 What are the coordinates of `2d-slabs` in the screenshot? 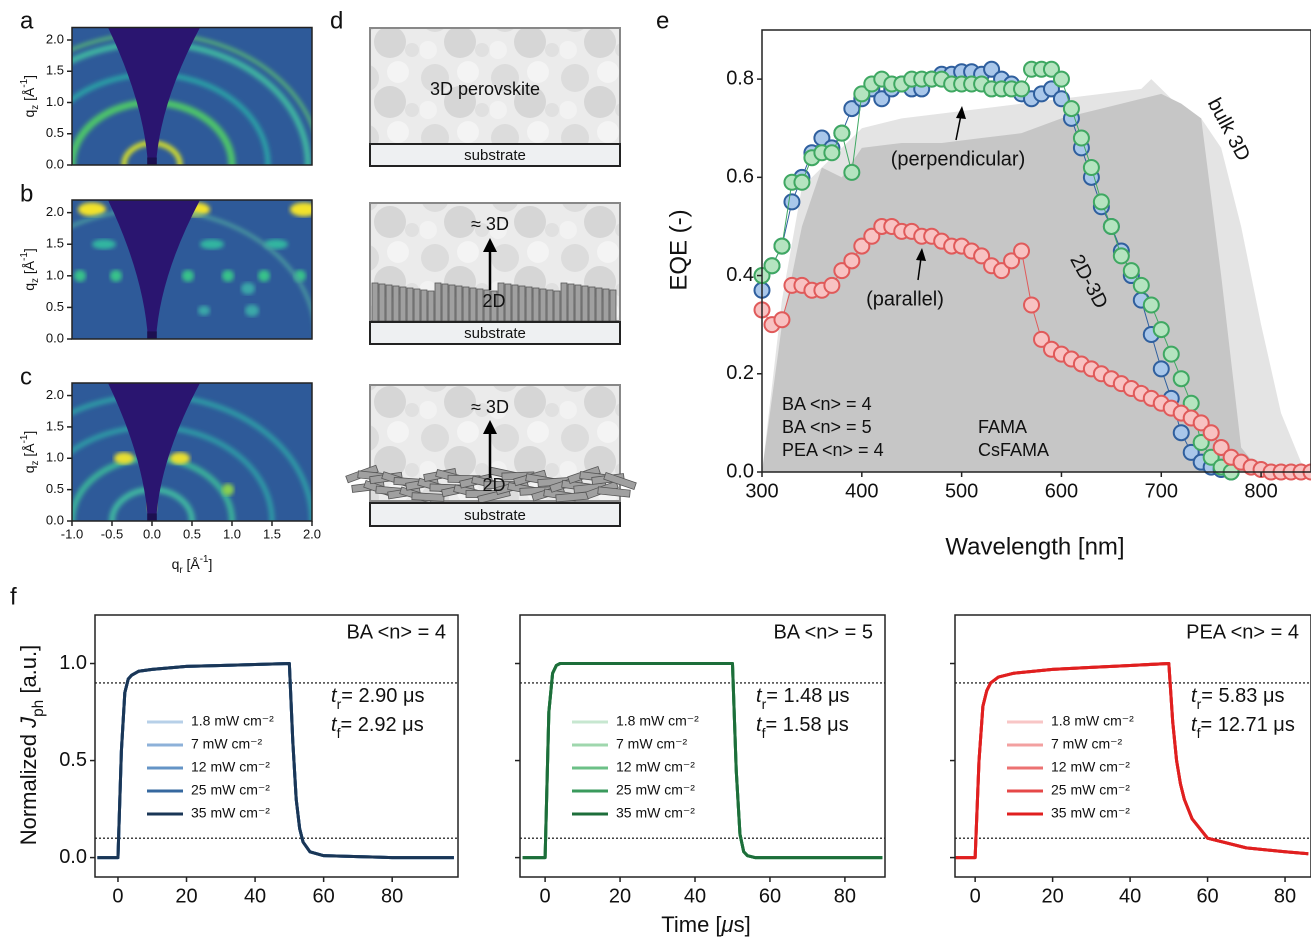 It's located at (494, 302).